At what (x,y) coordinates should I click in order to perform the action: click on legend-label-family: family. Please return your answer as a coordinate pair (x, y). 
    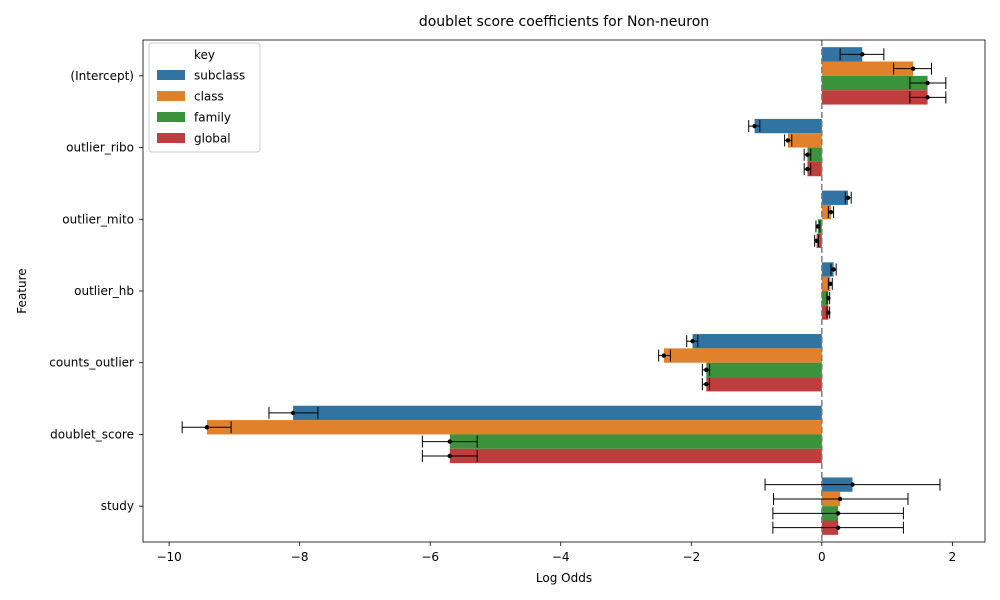
    Looking at the image, I should click on (212, 118).